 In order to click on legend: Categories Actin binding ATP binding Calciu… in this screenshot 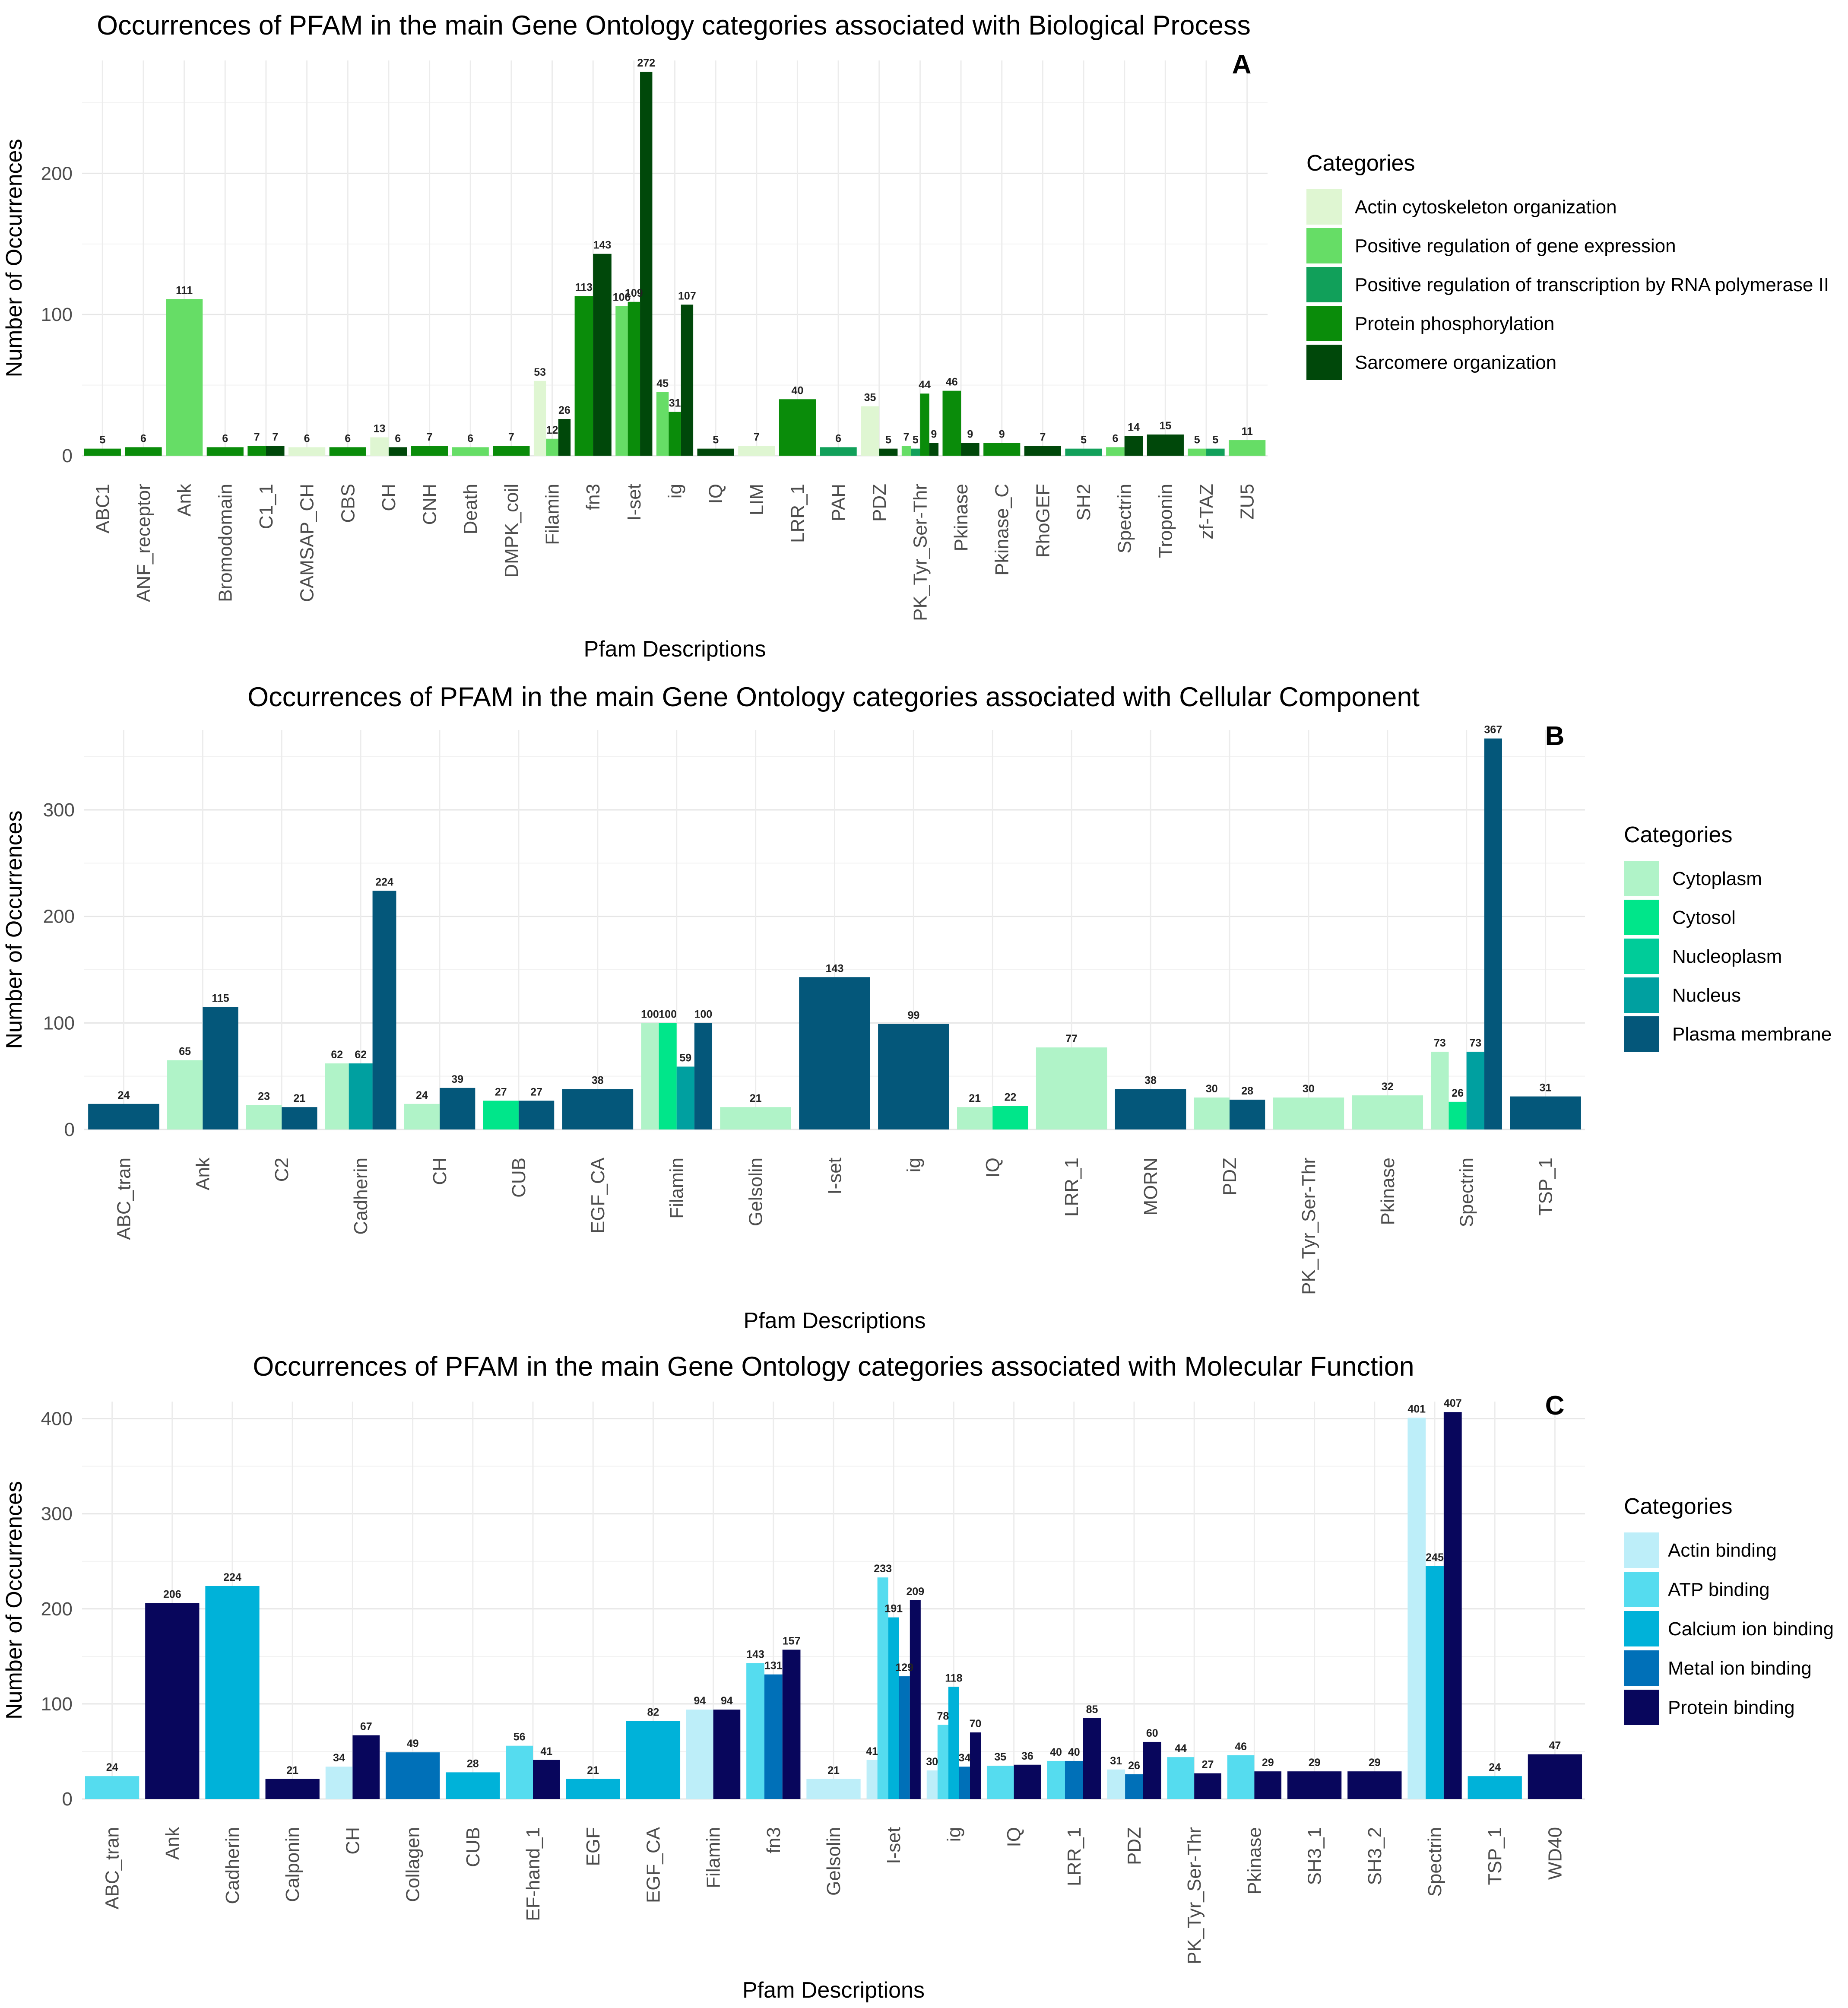, I will do `click(1729, 1609)`.